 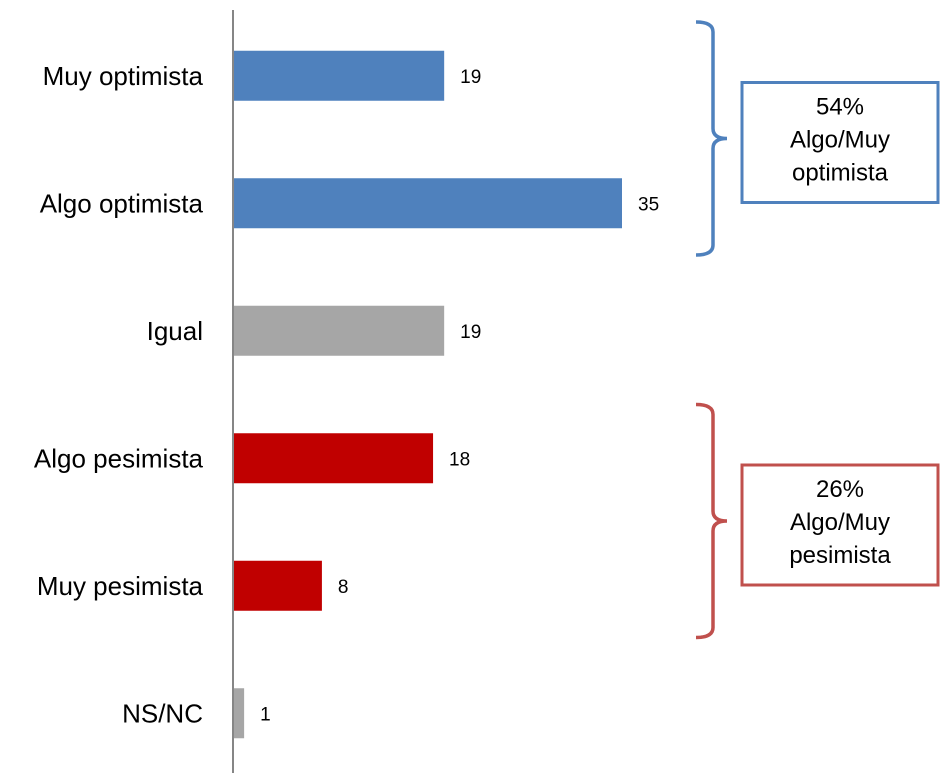 What do you see at coordinates (175, 331) in the screenshot?
I see `category-label-igual: Igual` at bounding box center [175, 331].